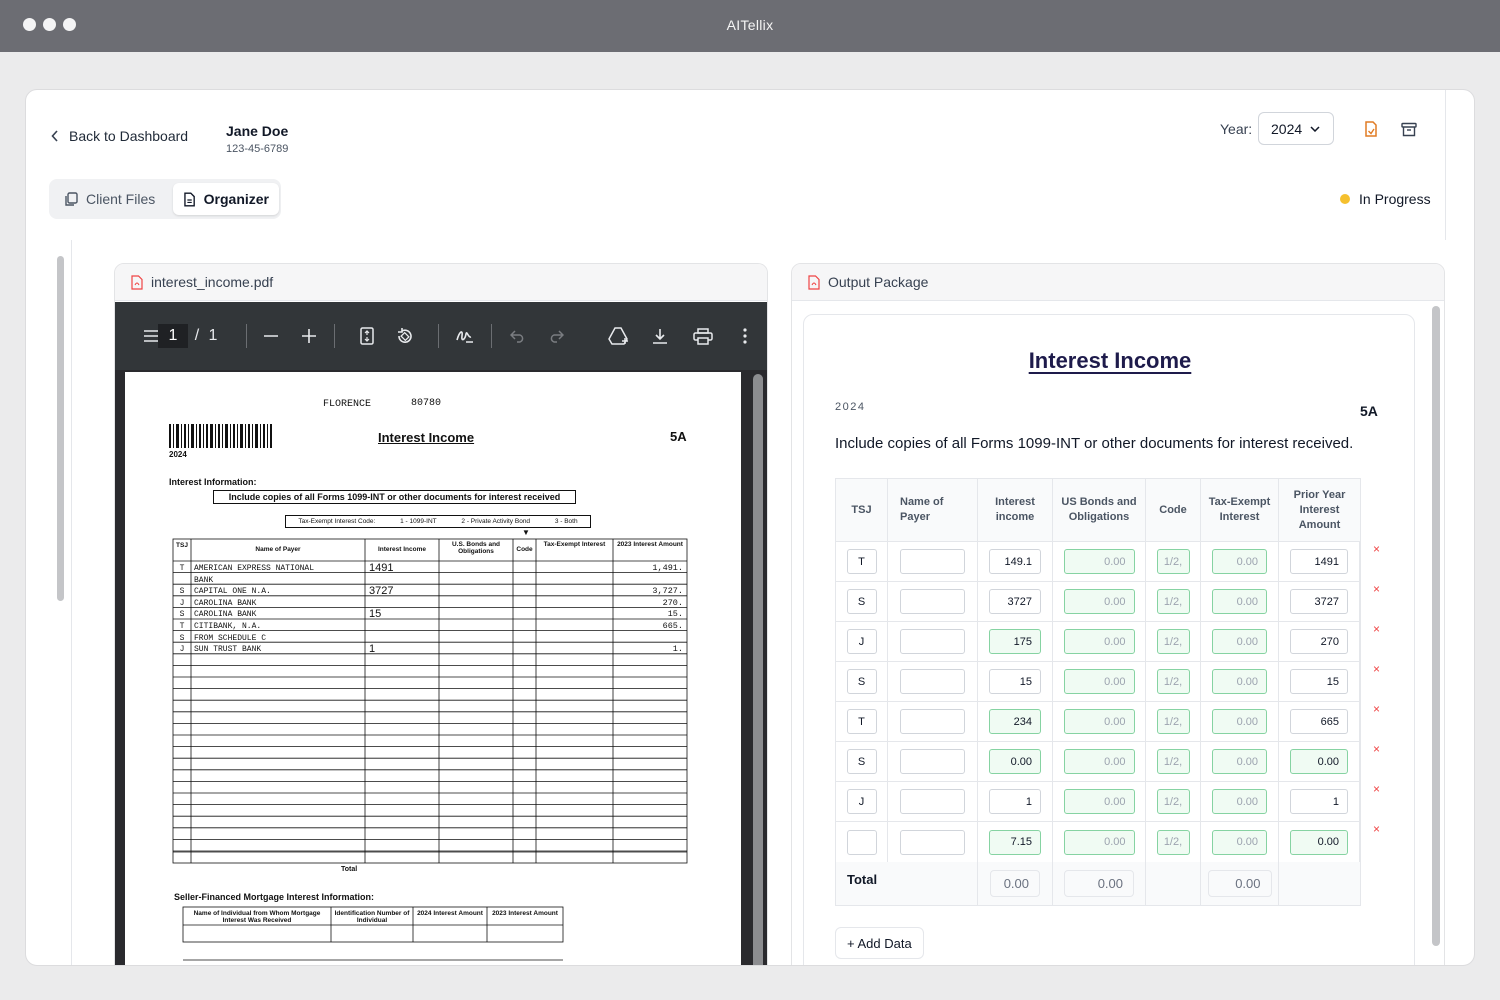 The image size is (1500, 1000). What do you see at coordinates (1319, 801) in the screenshot?
I see `prior-input: 1` at bounding box center [1319, 801].